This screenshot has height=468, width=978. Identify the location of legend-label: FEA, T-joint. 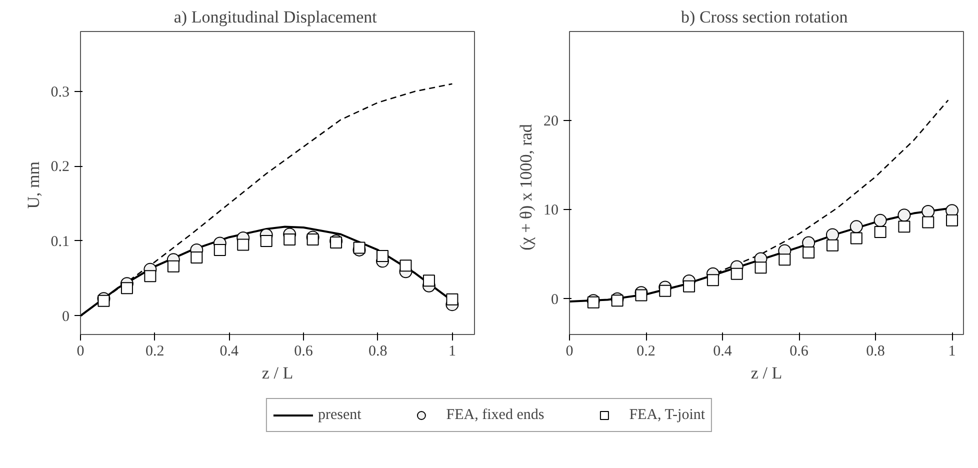
(667, 415).